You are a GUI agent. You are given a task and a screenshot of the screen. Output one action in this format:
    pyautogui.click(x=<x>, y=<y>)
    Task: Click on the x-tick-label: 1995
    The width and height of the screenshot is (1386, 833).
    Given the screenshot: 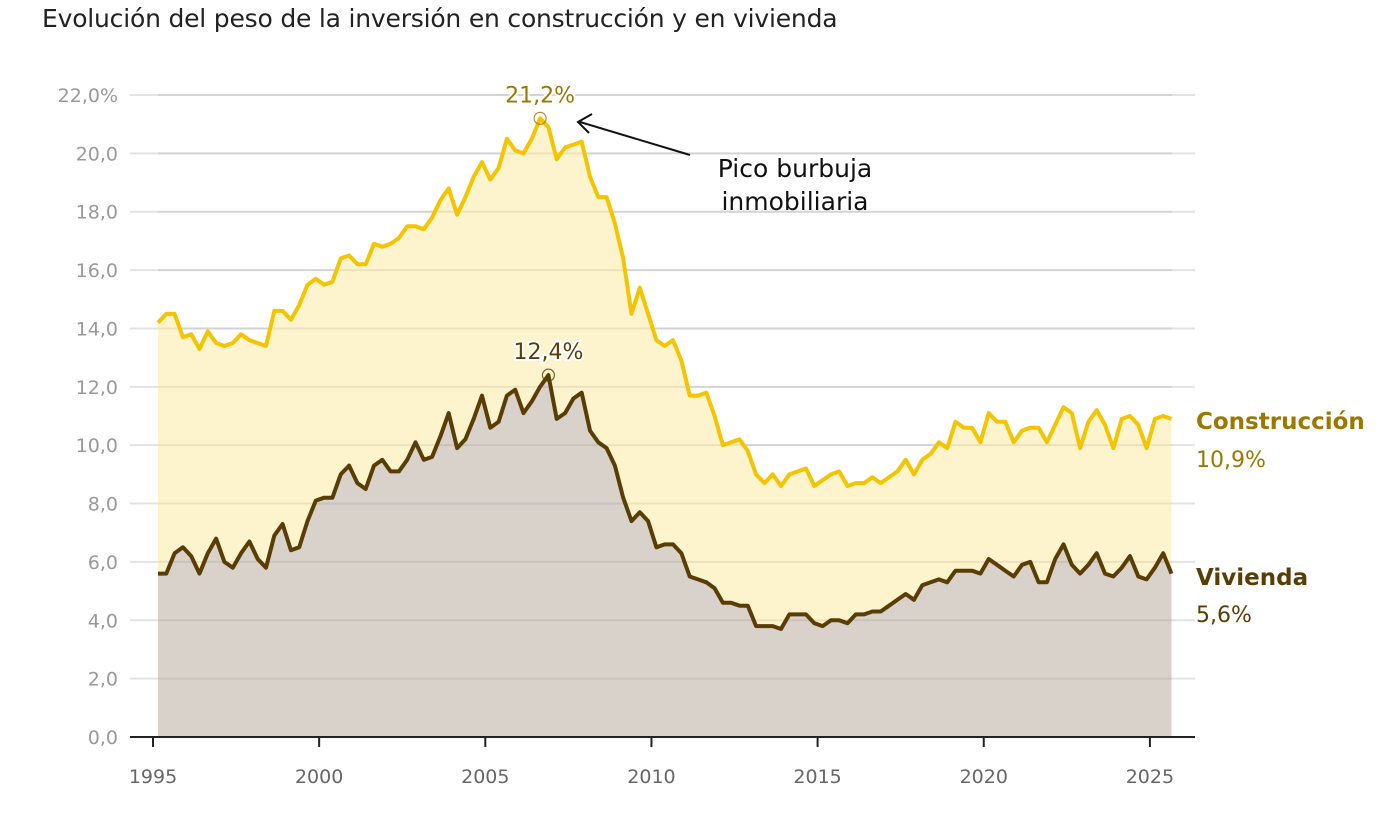 What is the action you would take?
    pyautogui.click(x=153, y=777)
    